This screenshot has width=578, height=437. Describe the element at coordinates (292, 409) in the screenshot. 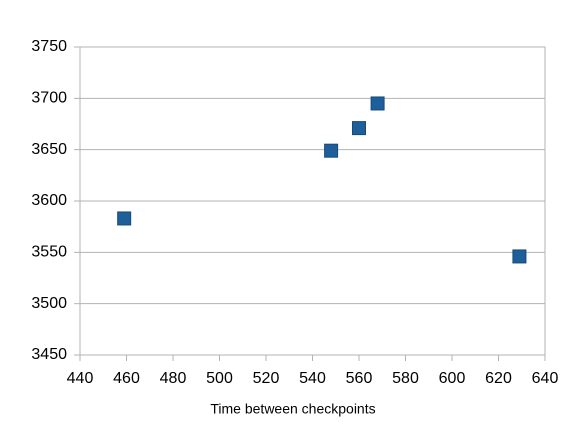

I see `x-axis-title: Time between checkpoints` at that location.